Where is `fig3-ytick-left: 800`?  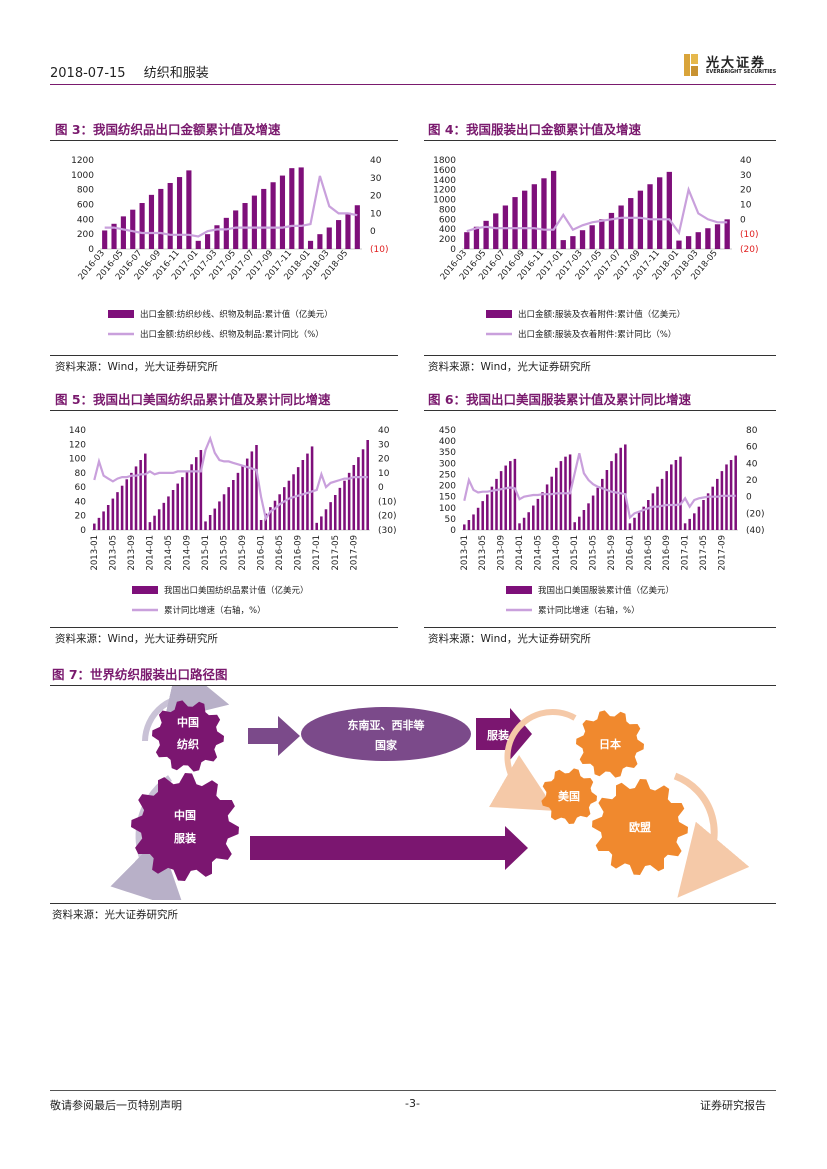 fig3-ytick-left: 800 is located at coordinates (85, 191).